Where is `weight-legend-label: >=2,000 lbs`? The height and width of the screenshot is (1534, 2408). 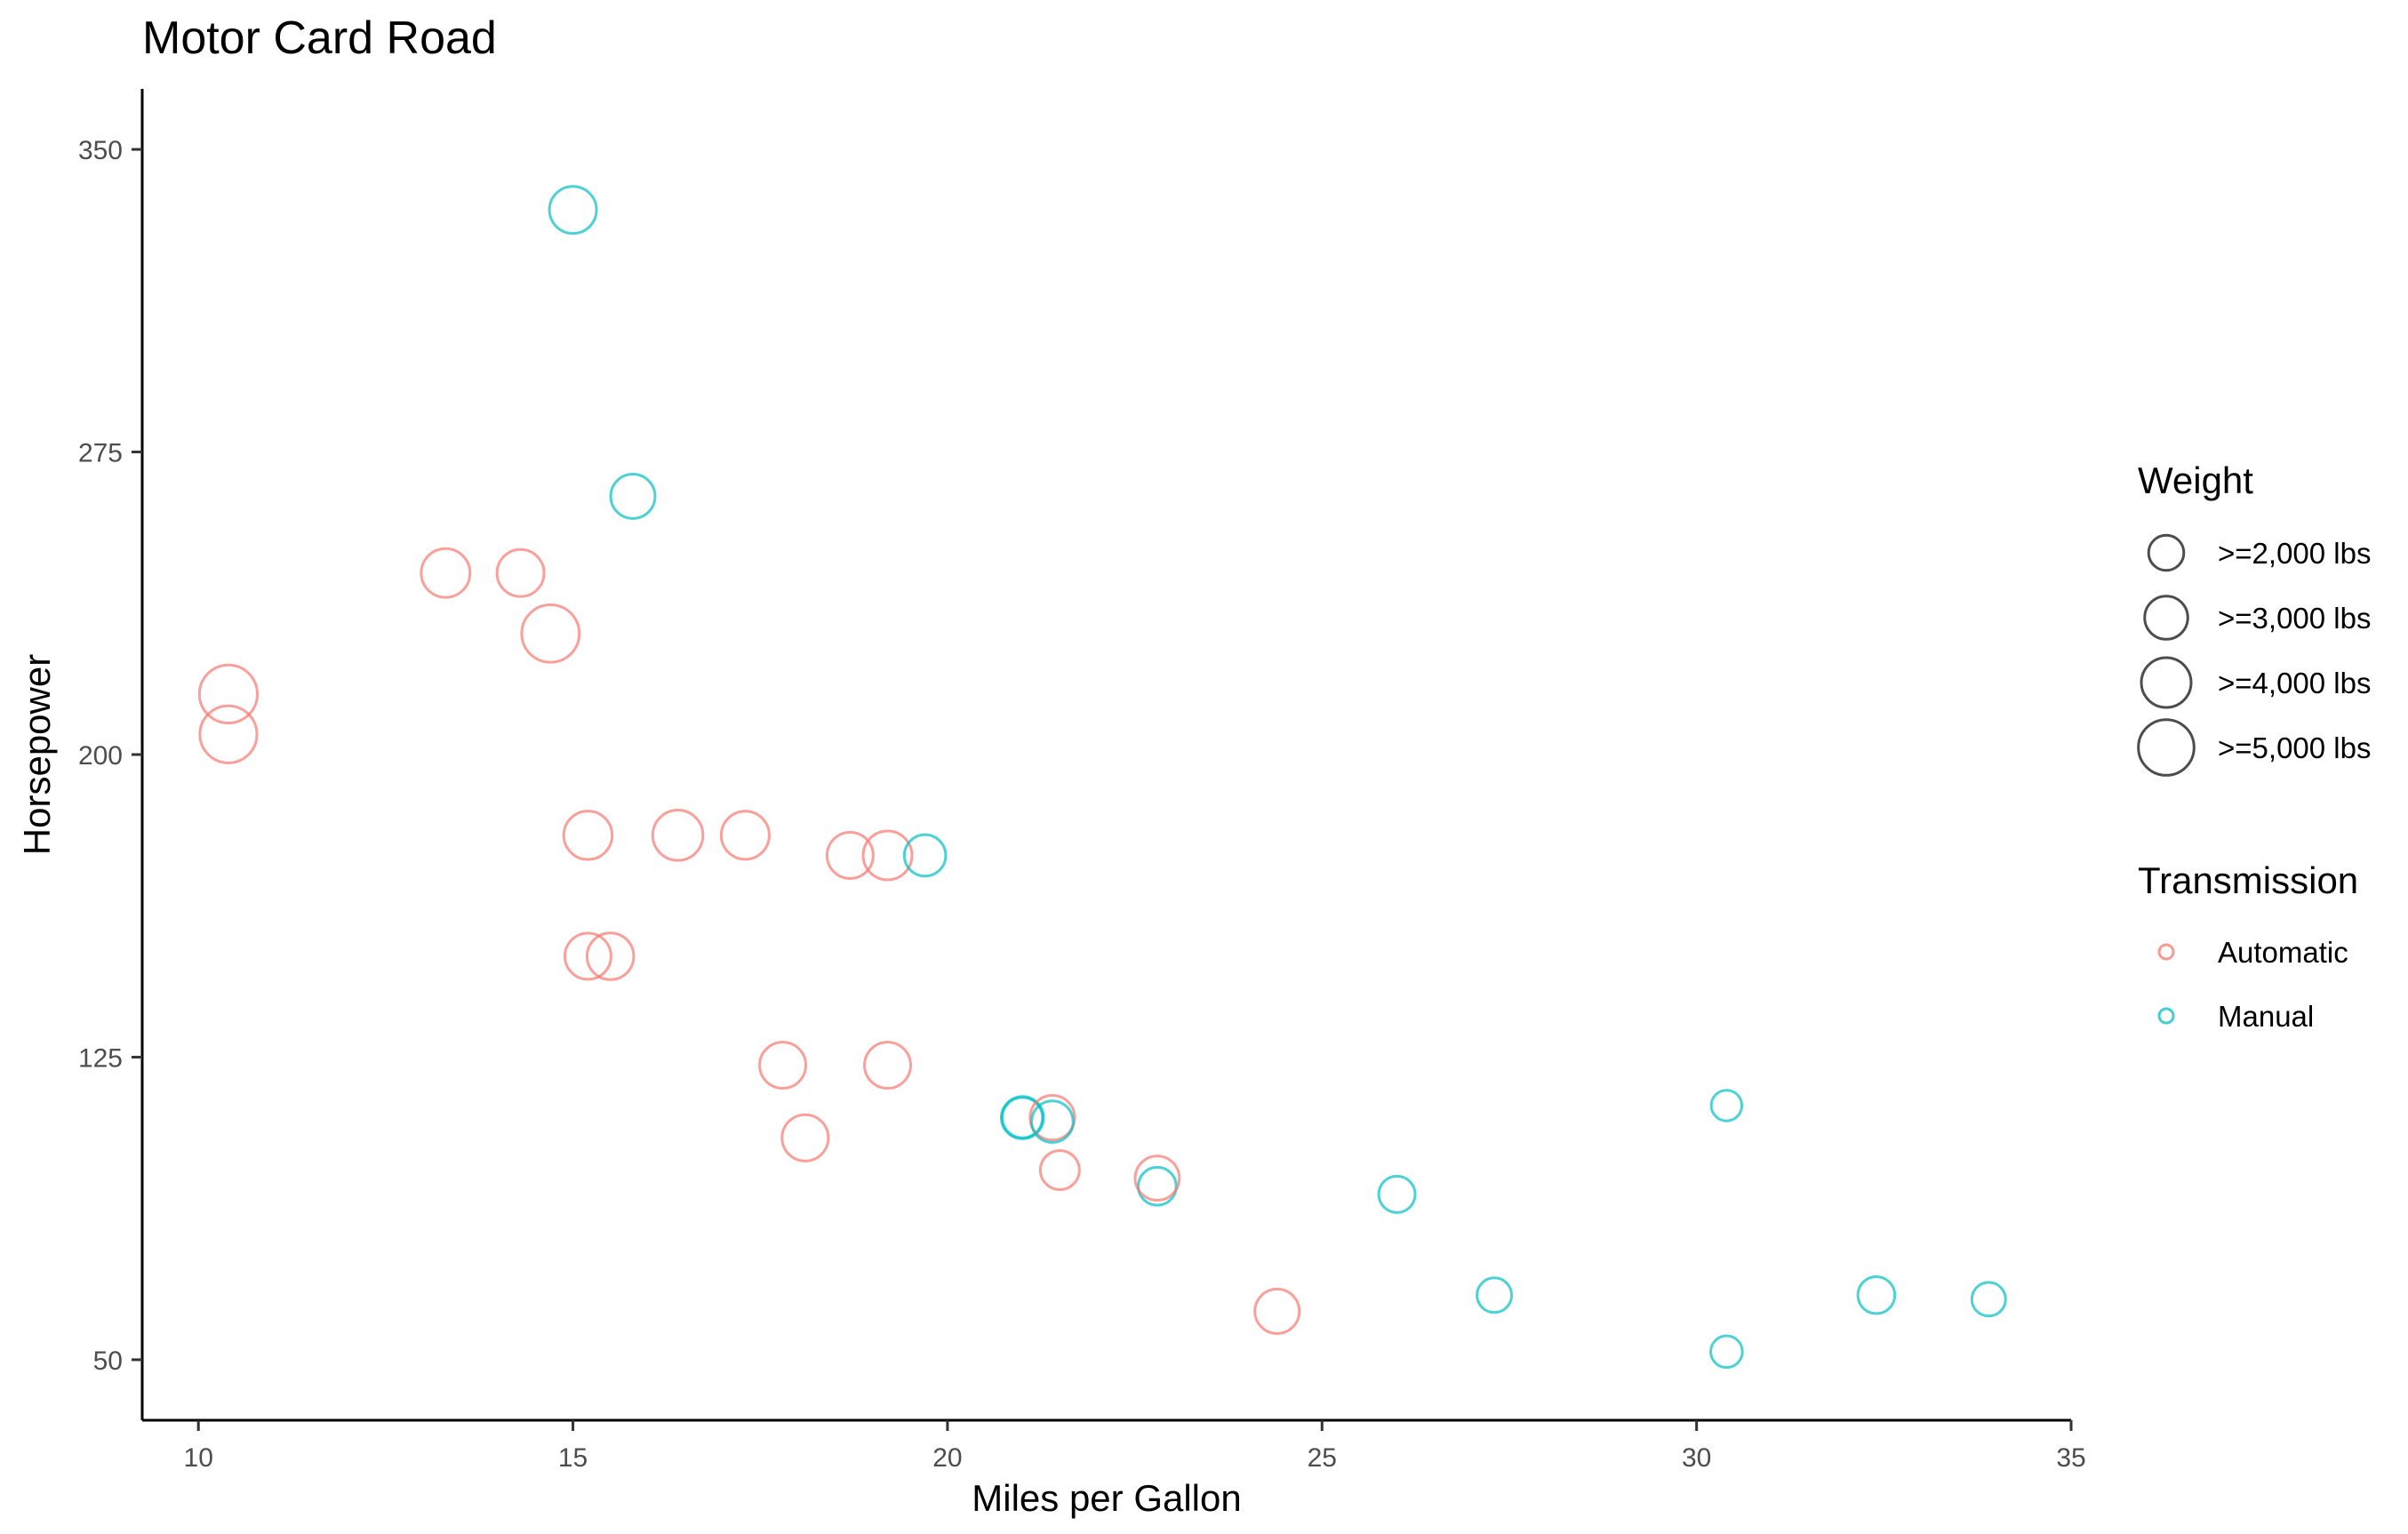
weight-legend-label: >=2,000 lbs is located at coordinates (2294, 553).